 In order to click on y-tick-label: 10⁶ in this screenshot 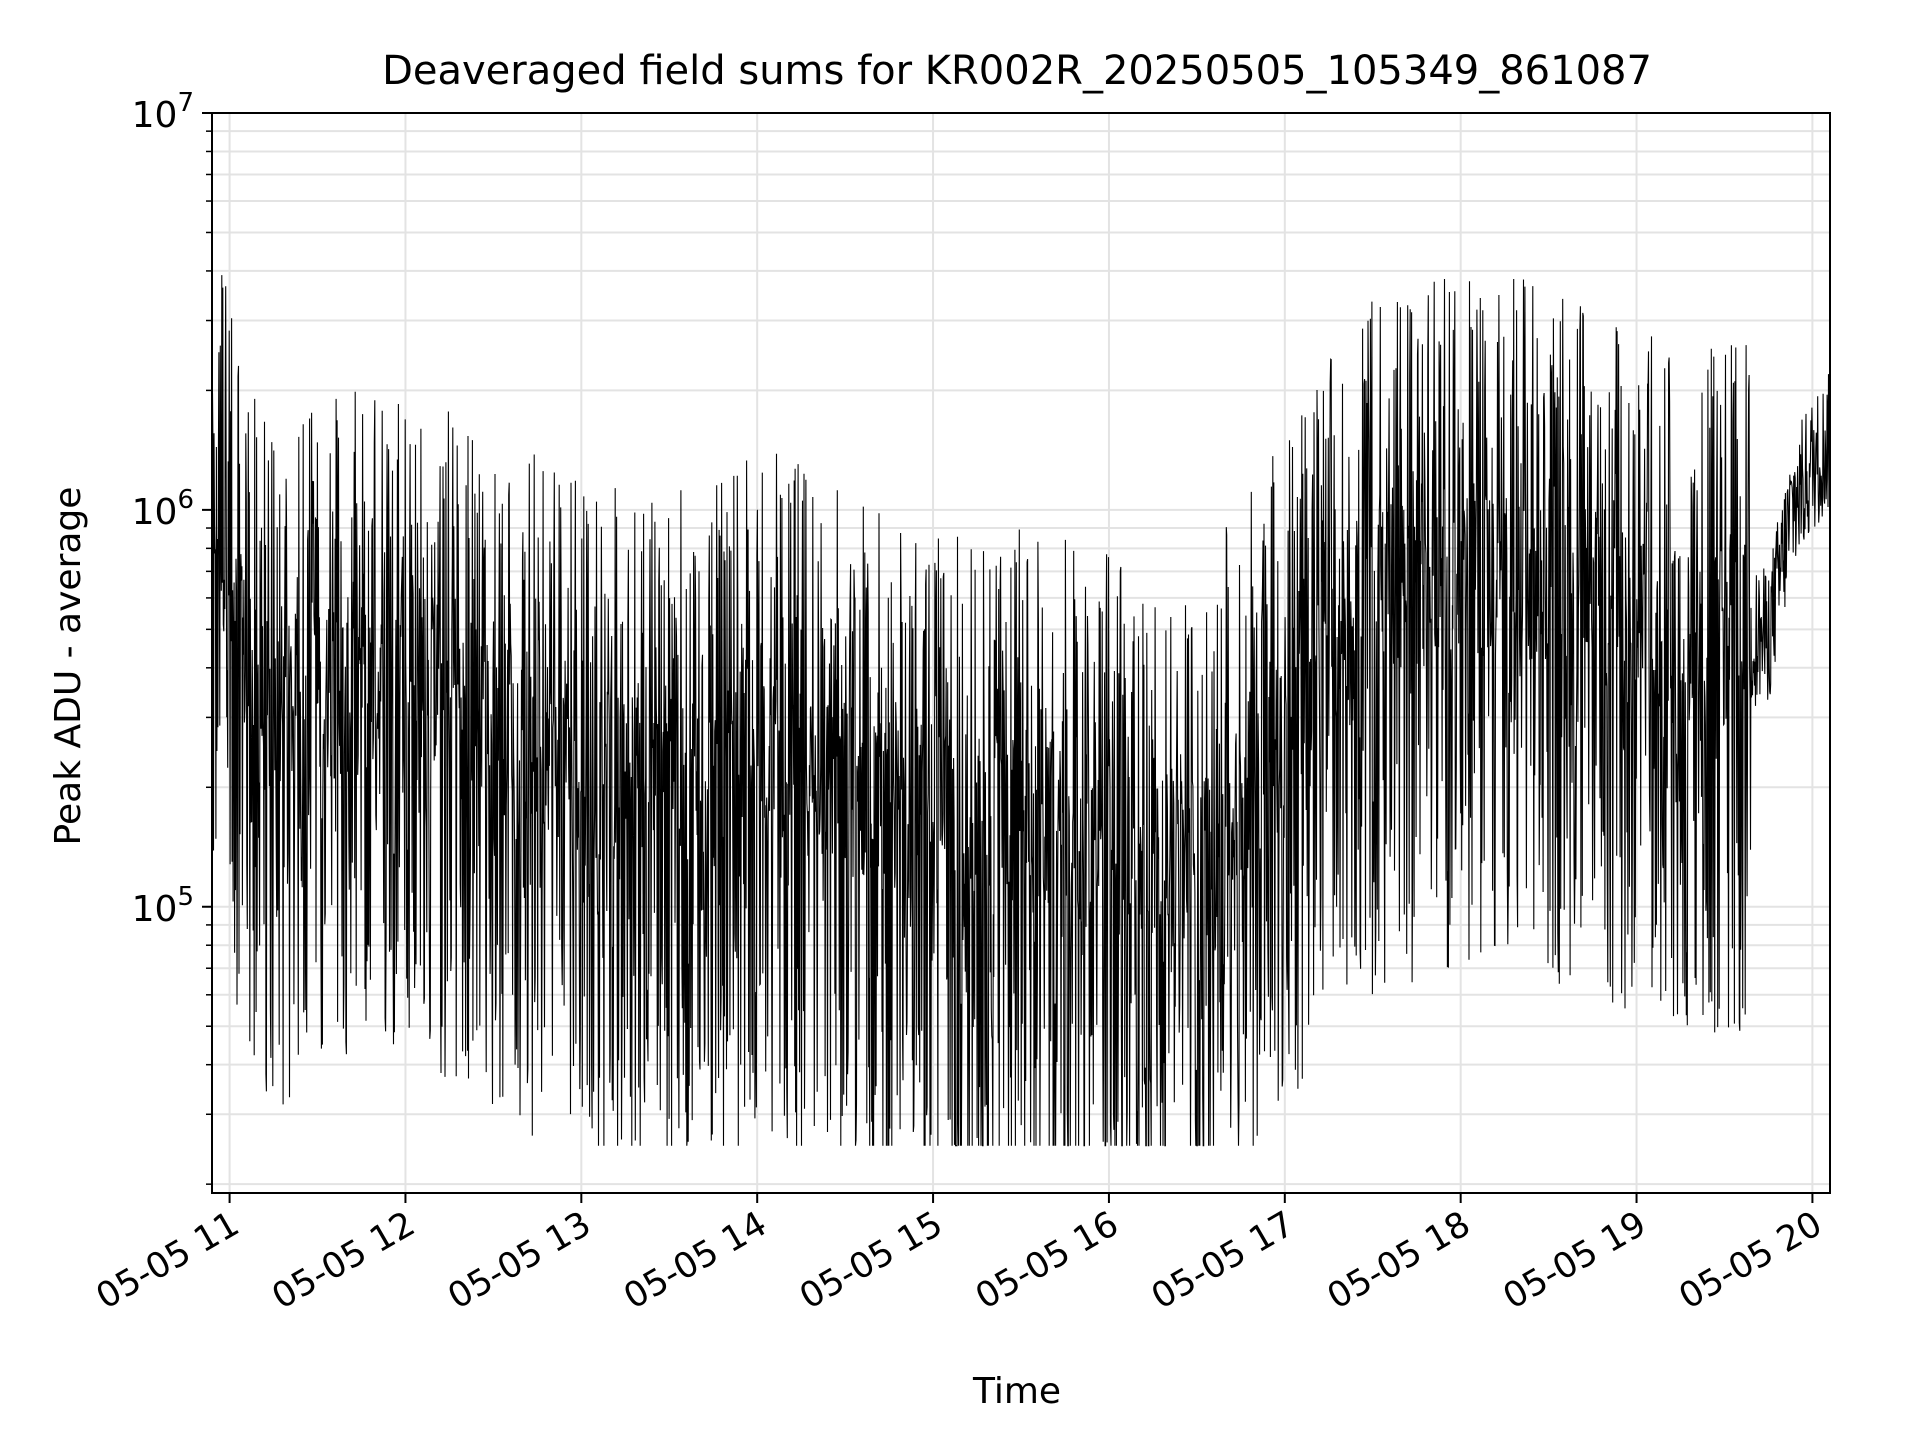, I will do `click(163, 509)`.